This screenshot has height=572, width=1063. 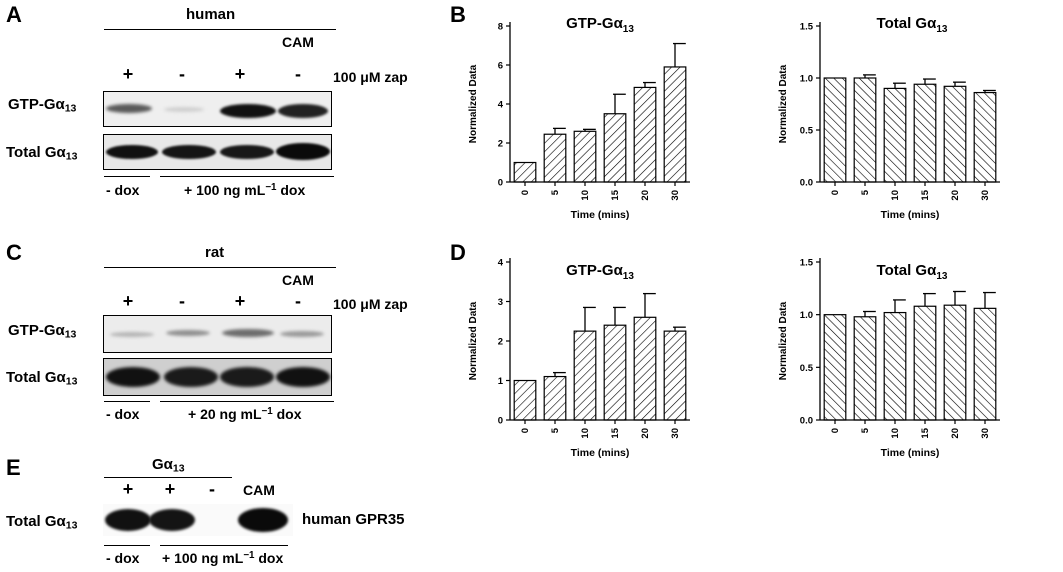 I want to click on panel-letter-c: C, so click(x=14, y=252).